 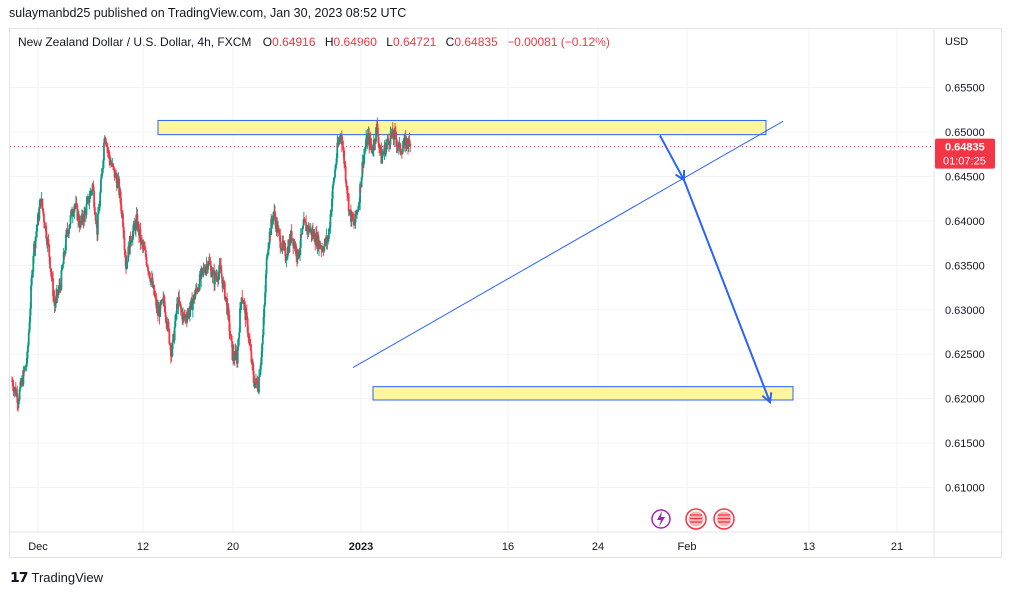 What do you see at coordinates (267, 42) in the screenshot?
I see `open-label: O` at bounding box center [267, 42].